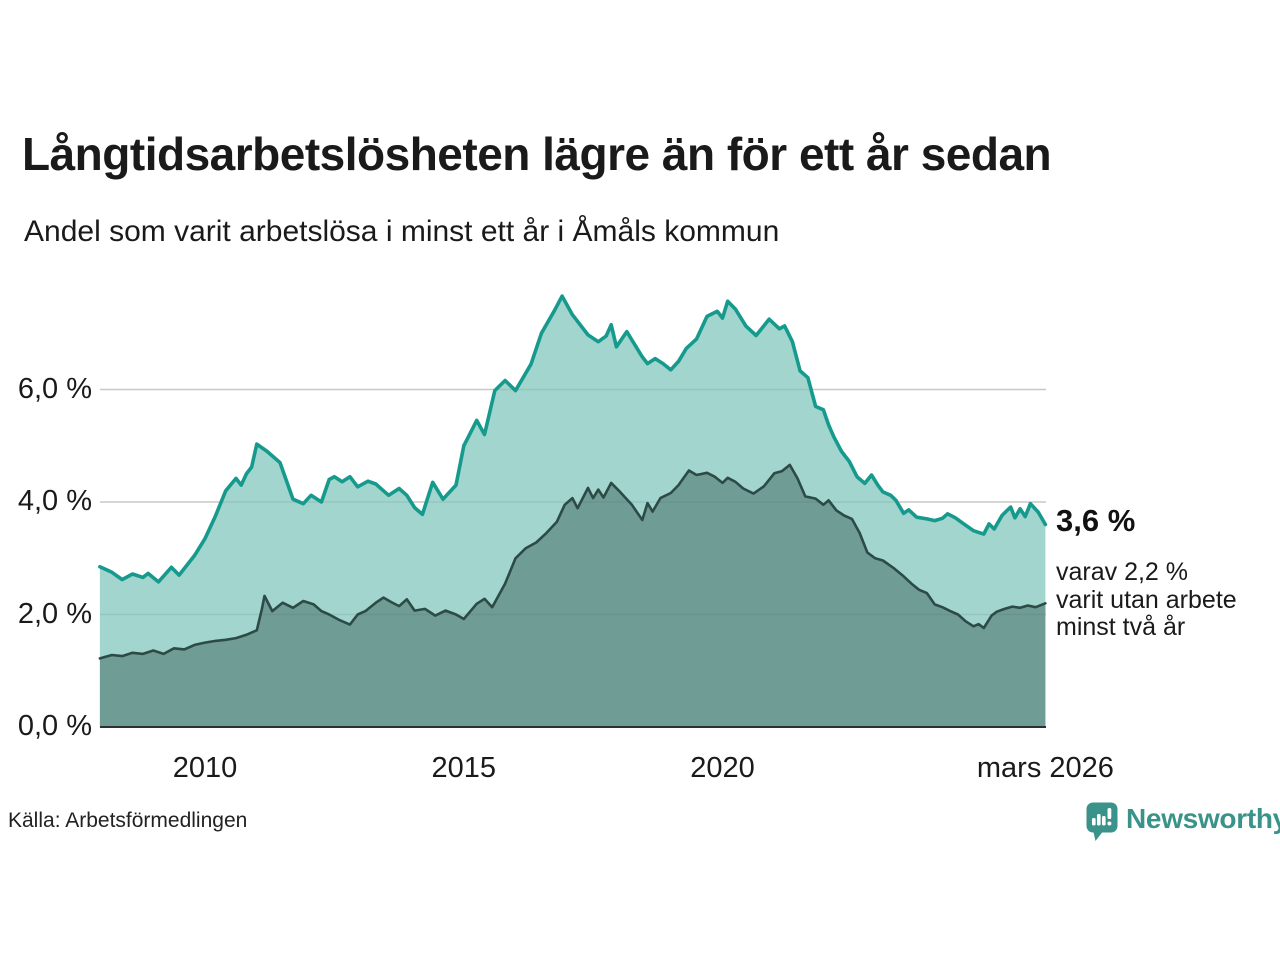  Describe the element at coordinates (54, 501) in the screenshot. I see `y-tick-label: 4,0 %` at that location.